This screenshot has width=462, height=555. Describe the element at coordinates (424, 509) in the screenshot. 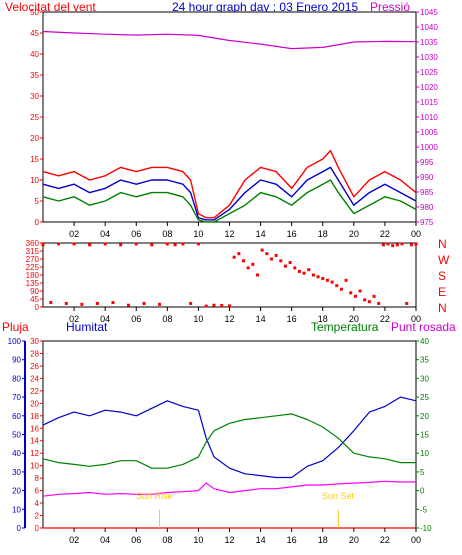

I see `temperature-y-tick-label: -5` at that location.